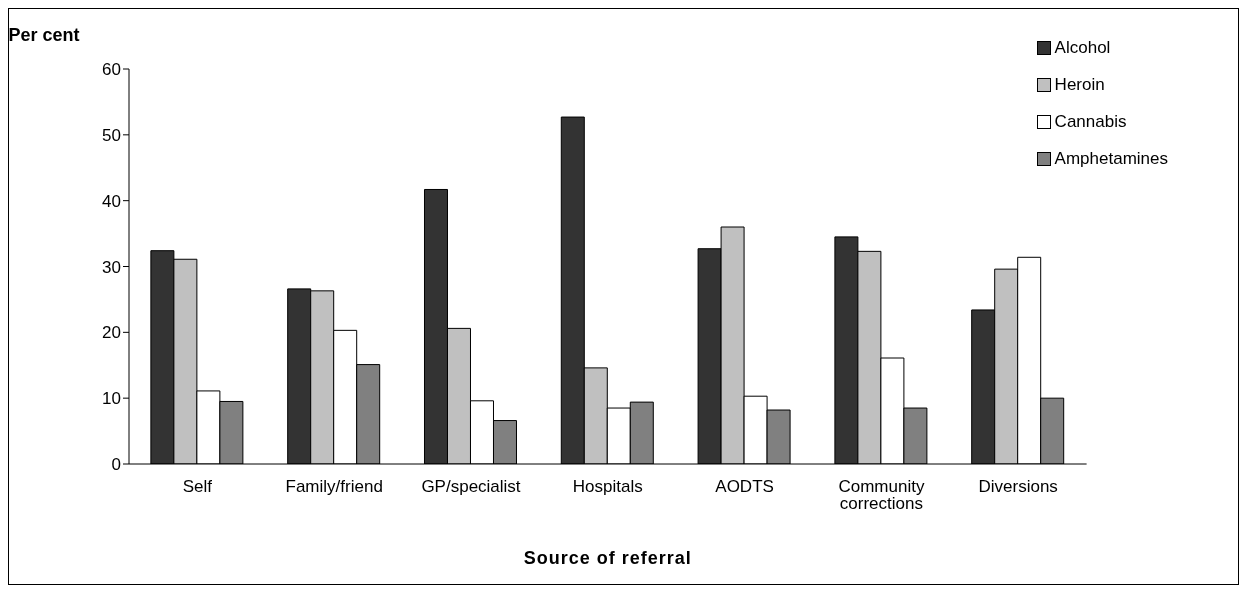  Describe the element at coordinates (111, 70) in the screenshot. I see `y-tick-label: 60` at that location.